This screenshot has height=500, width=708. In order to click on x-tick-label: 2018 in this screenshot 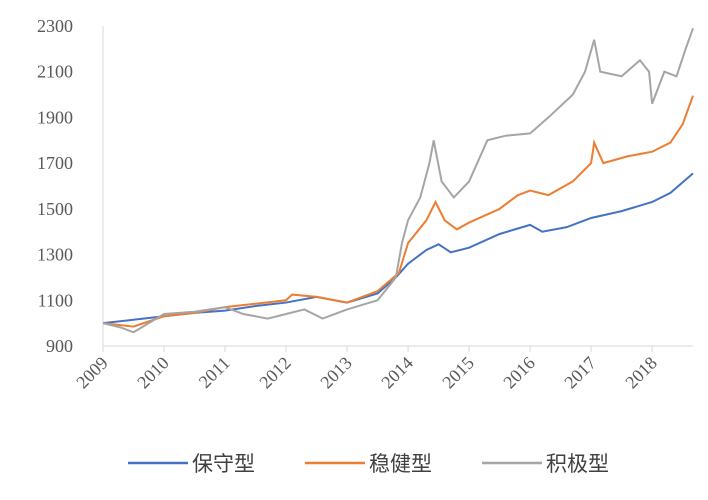, I will do `click(641, 373)`.